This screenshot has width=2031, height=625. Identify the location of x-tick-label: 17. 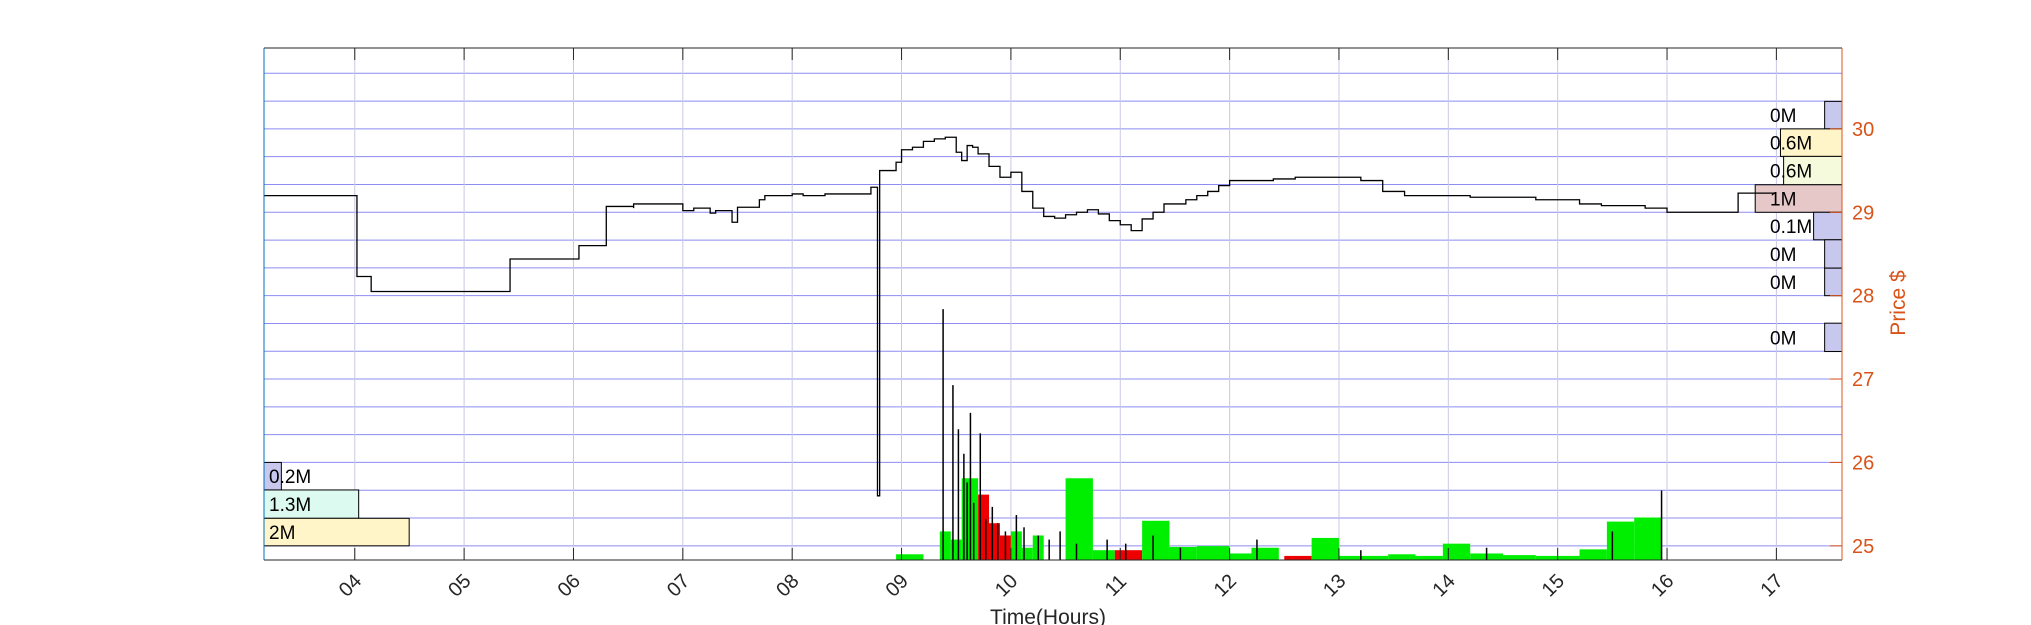
(1771, 585).